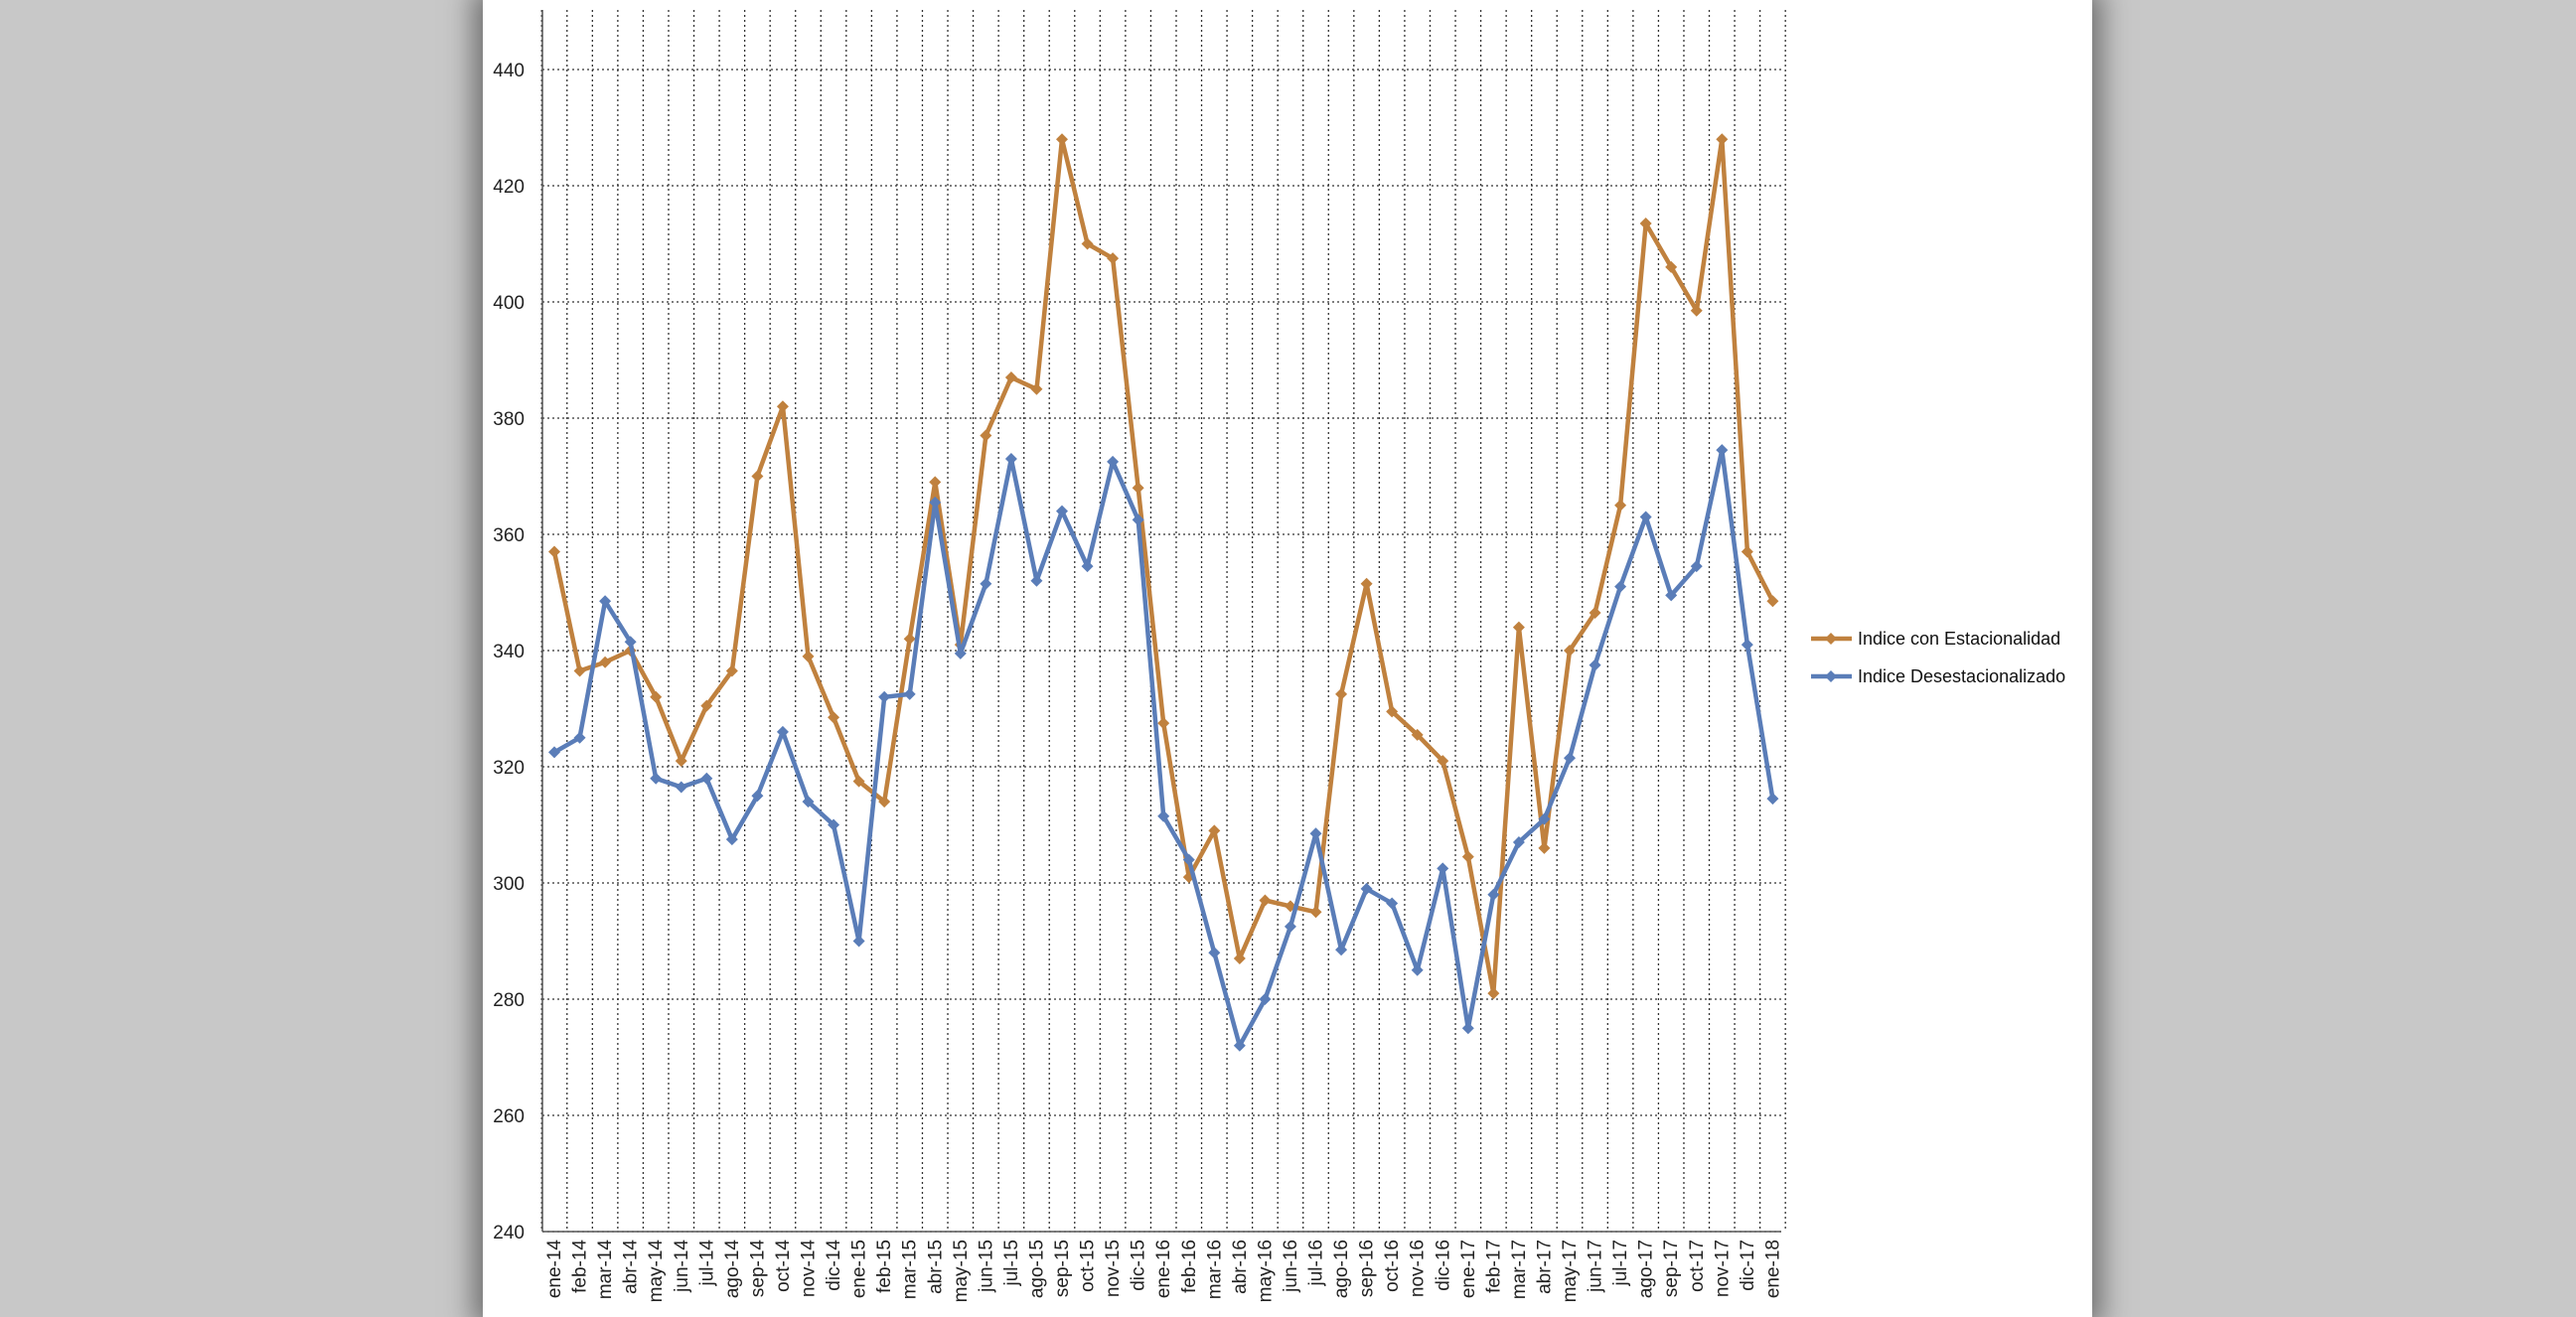  I want to click on x-tick-label: ene-17, so click(1468, 1269).